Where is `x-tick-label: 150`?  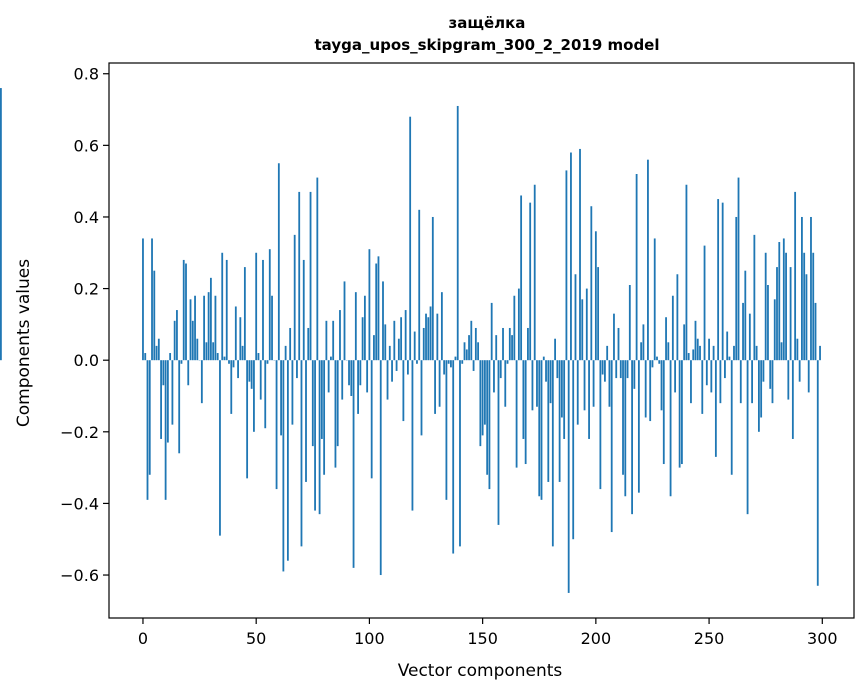
x-tick-label: 150 is located at coordinates (482, 638).